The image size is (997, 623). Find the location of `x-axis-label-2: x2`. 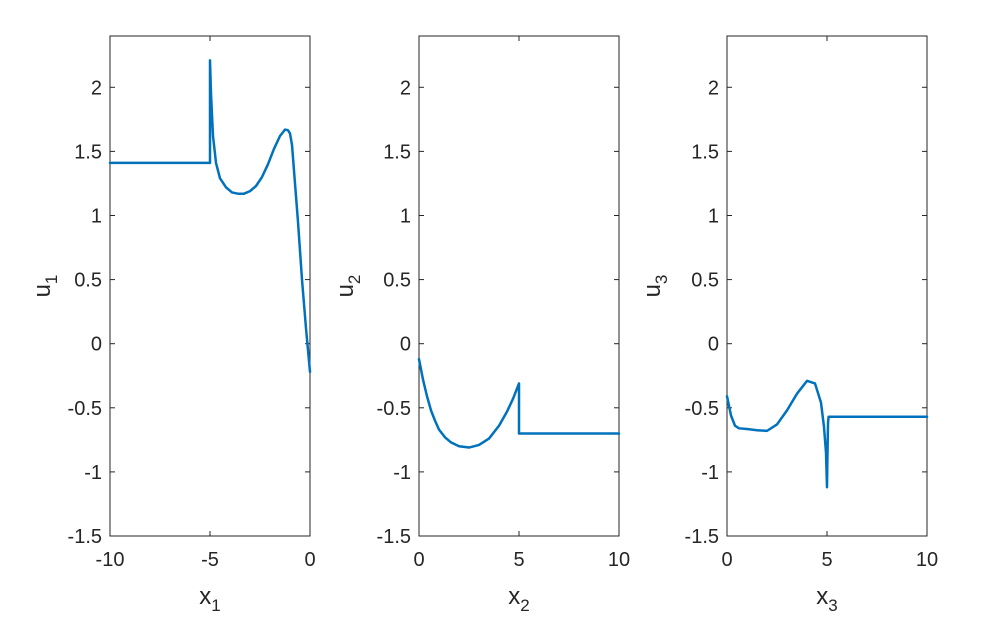

x-axis-label-2: x2 is located at coordinates (518, 599).